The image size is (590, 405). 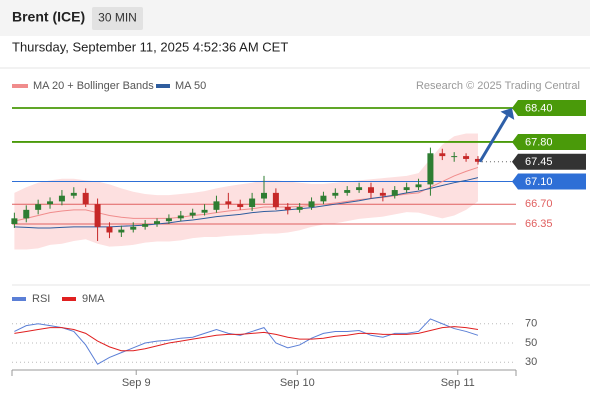 I want to click on title: Brent (ICE), so click(x=48, y=17).